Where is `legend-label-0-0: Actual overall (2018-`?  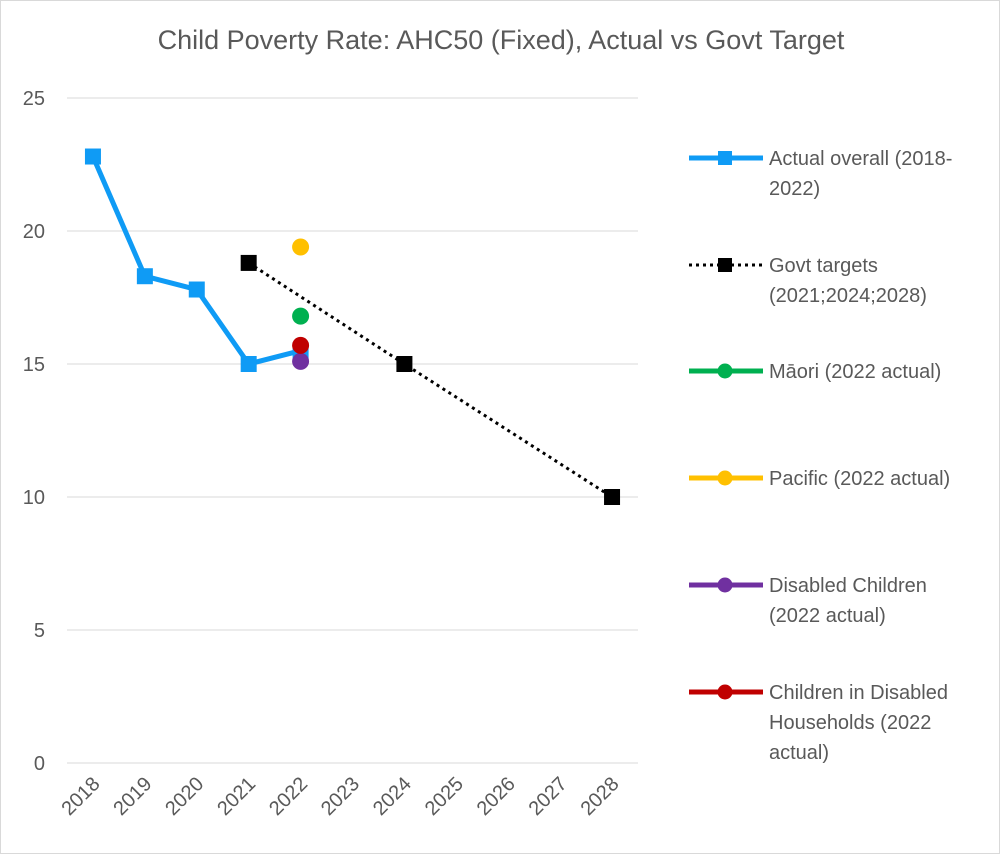 legend-label-0-0: Actual overall (2018- is located at coordinates (860, 159).